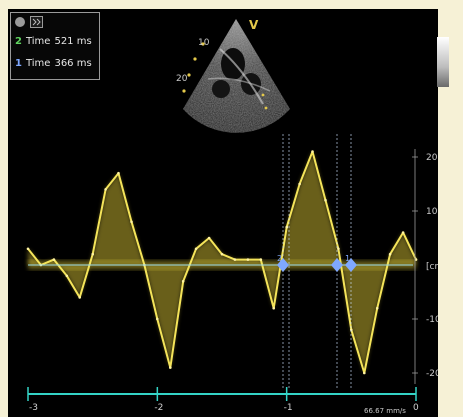  What do you see at coordinates (73, 41) in the screenshot?
I see `measurement-value: 521 ms` at bounding box center [73, 41].